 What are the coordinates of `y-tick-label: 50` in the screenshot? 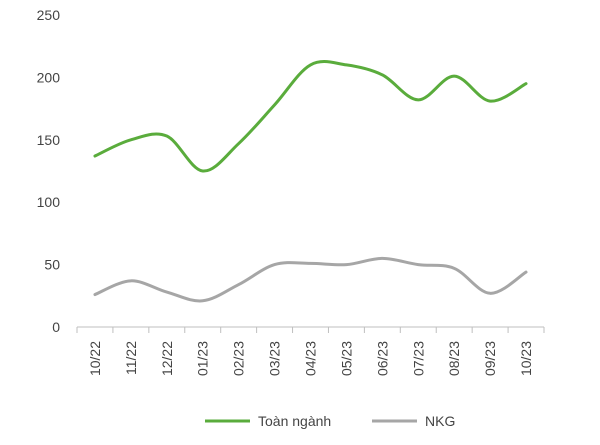 It's located at (52, 265).